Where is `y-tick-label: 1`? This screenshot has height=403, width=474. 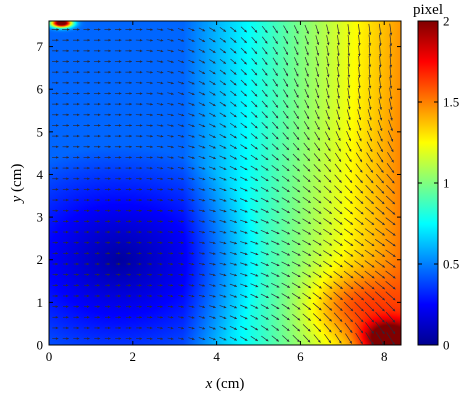
y-tick-label: 1 is located at coordinates (40, 302).